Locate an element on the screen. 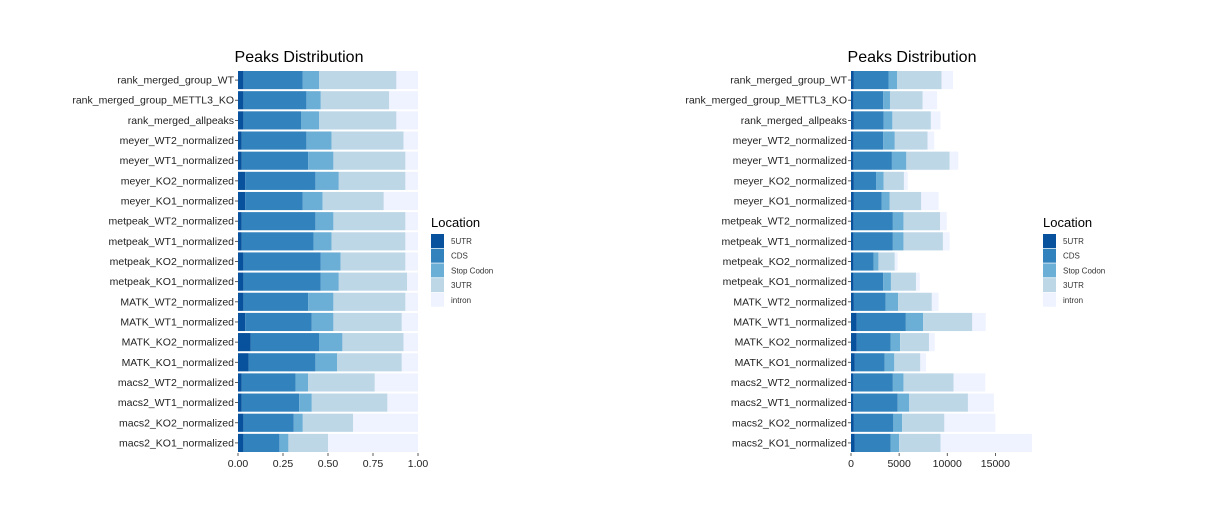 Image resolution: width=1226 pixels, height=517 pixels. legend-key-5utr is located at coordinates (1049, 241).